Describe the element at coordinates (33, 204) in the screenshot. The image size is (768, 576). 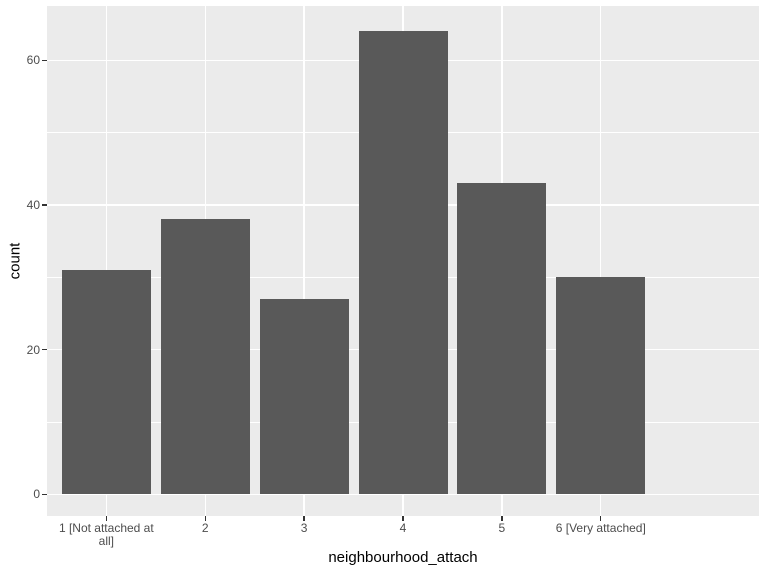
I see `y-tick-label: 40` at that location.